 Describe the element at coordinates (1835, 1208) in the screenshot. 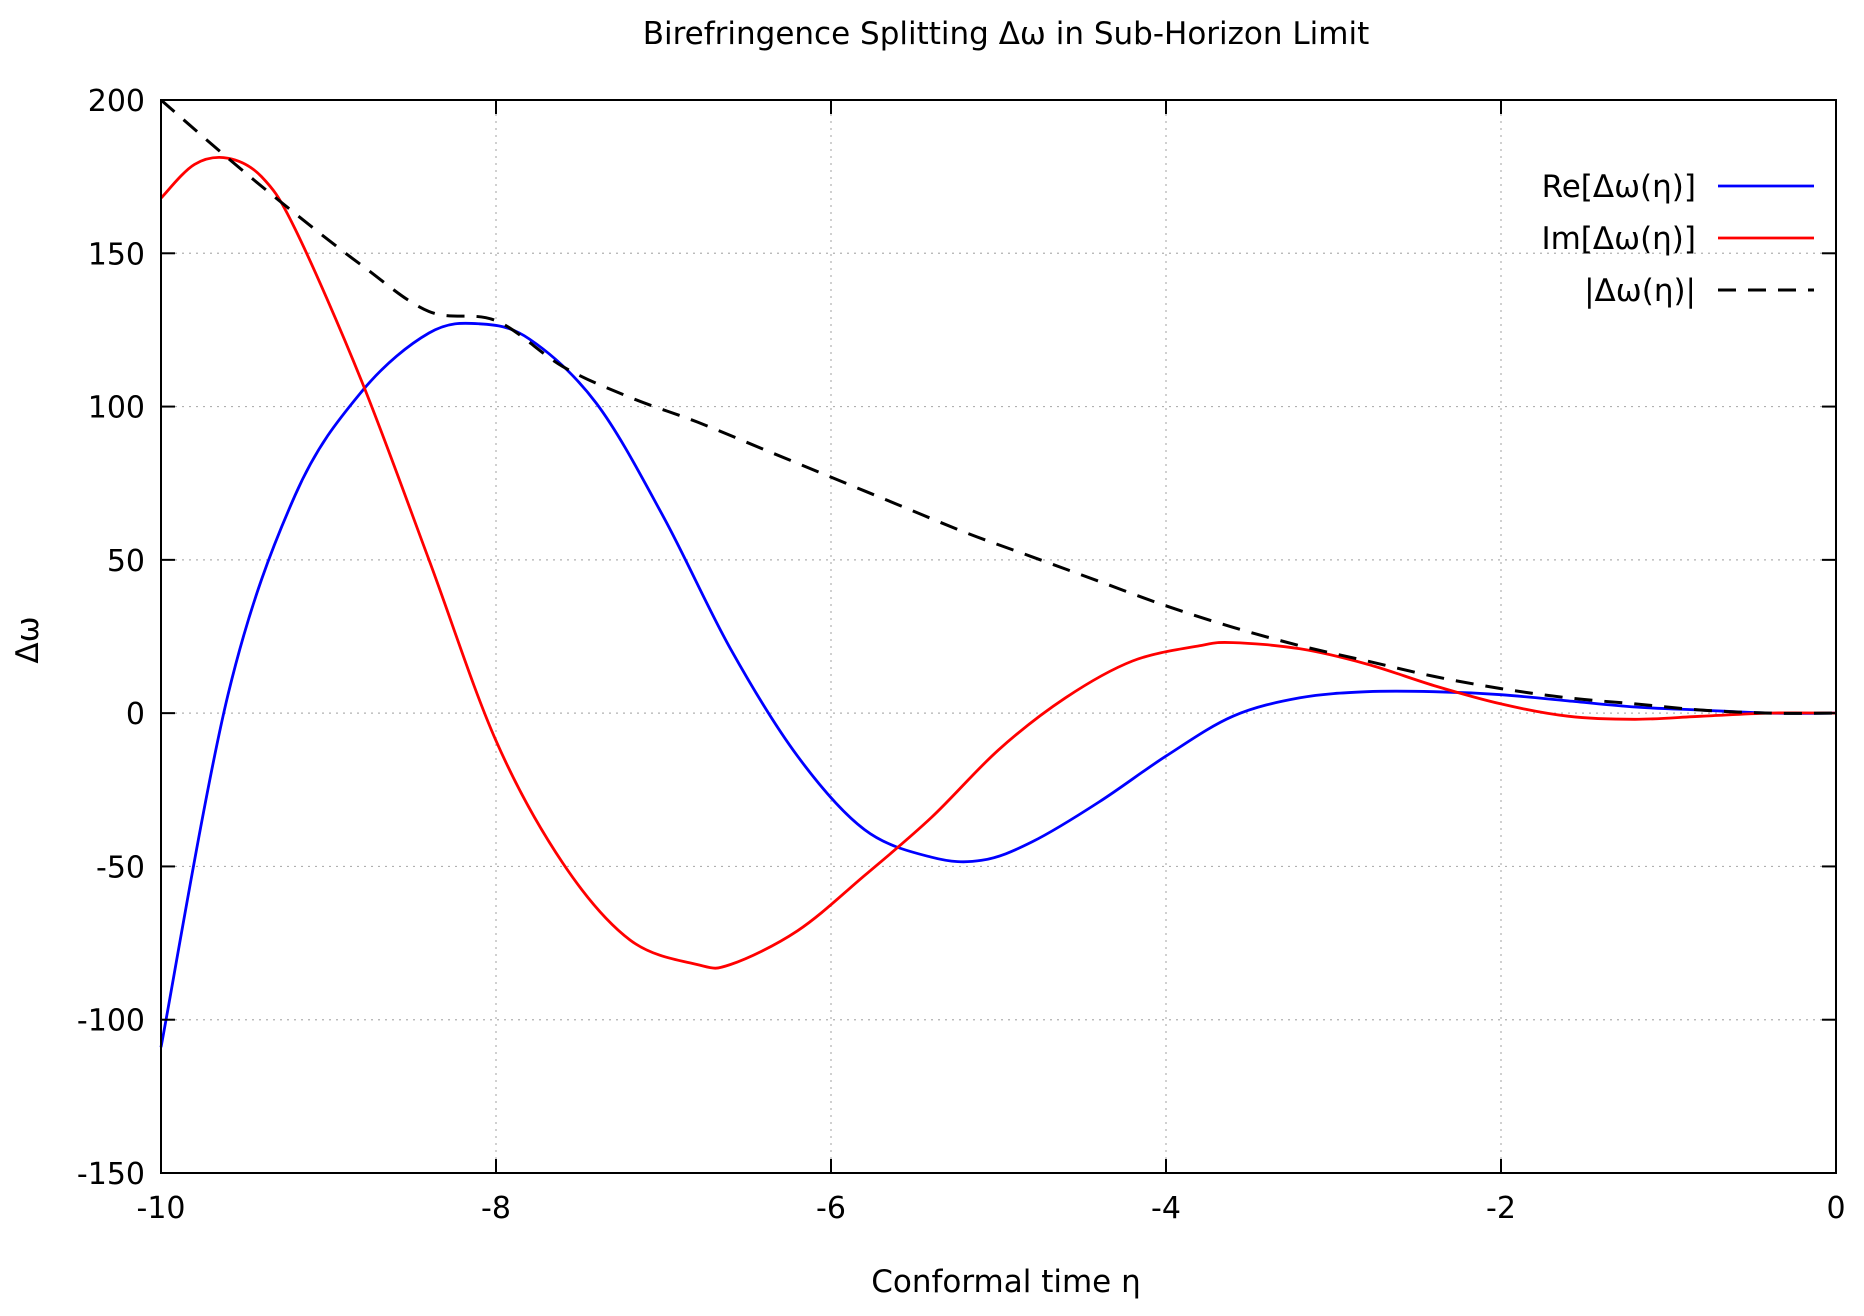

I see `x-tick-label: 0` at that location.